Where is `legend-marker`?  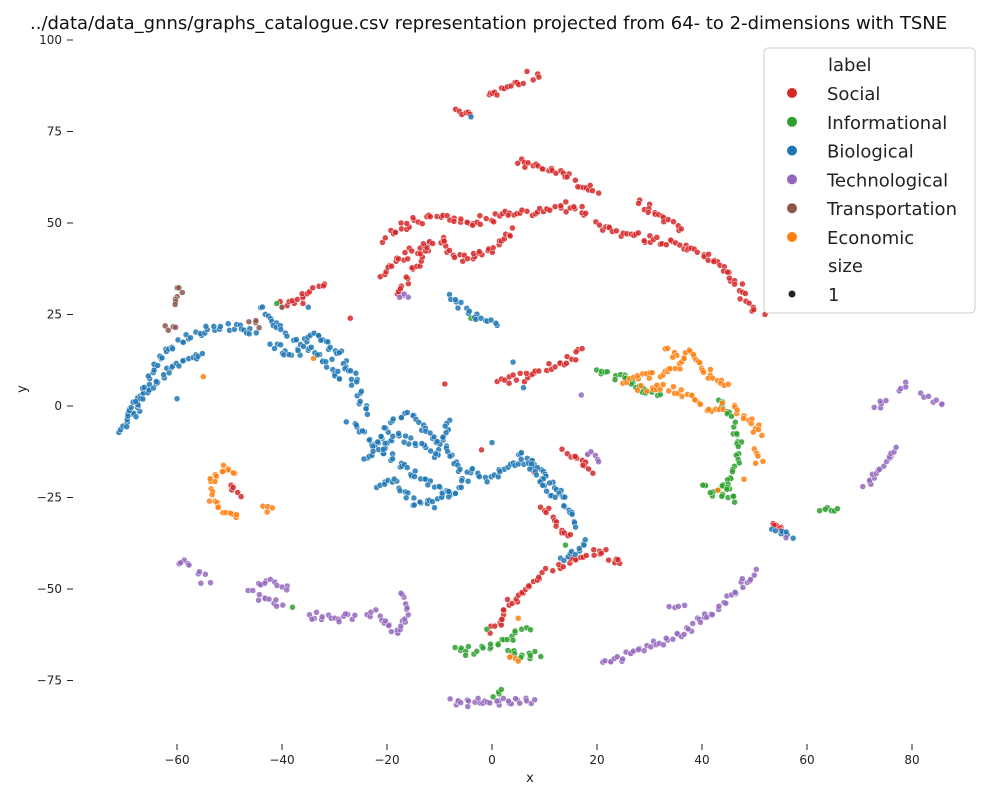
legend-marker is located at coordinates (792, 93).